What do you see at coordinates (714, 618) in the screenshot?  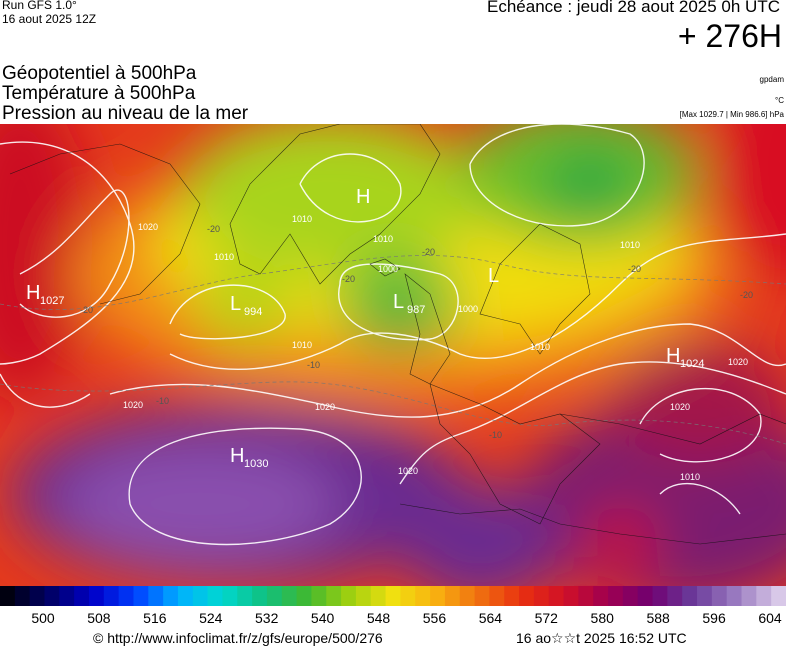 I see `colorbar-tick: 596` at bounding box center [714, 618].